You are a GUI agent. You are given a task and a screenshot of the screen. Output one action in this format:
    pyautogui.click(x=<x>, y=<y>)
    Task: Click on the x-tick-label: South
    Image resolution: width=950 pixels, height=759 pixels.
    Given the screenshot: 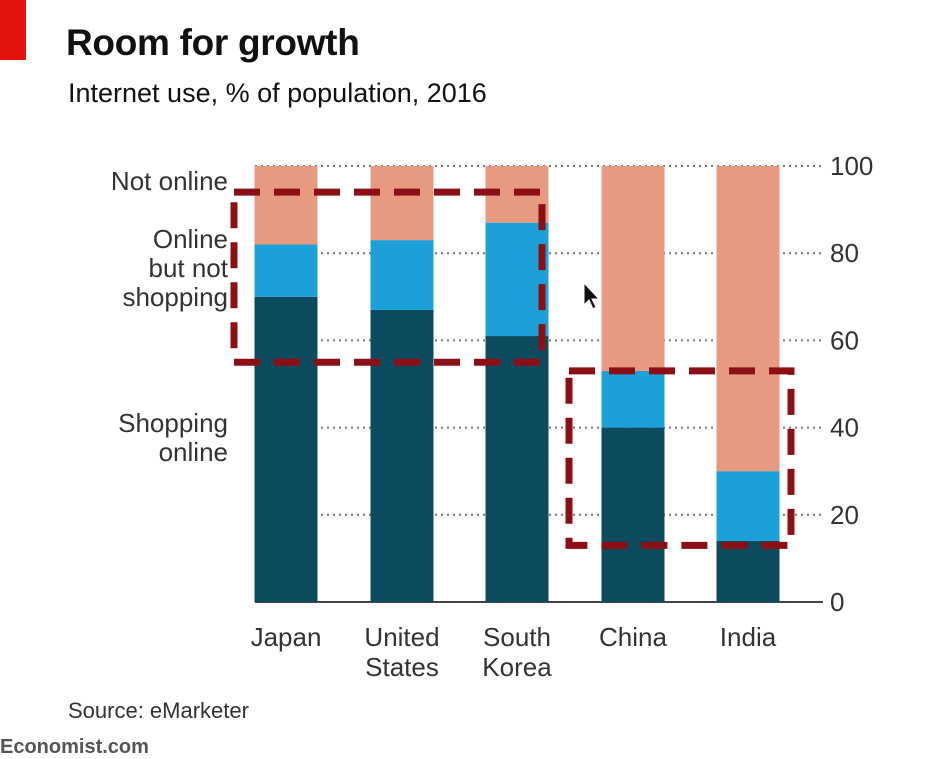 What is the action you would take?
    pyautogui.click(x=517, y=637)
    